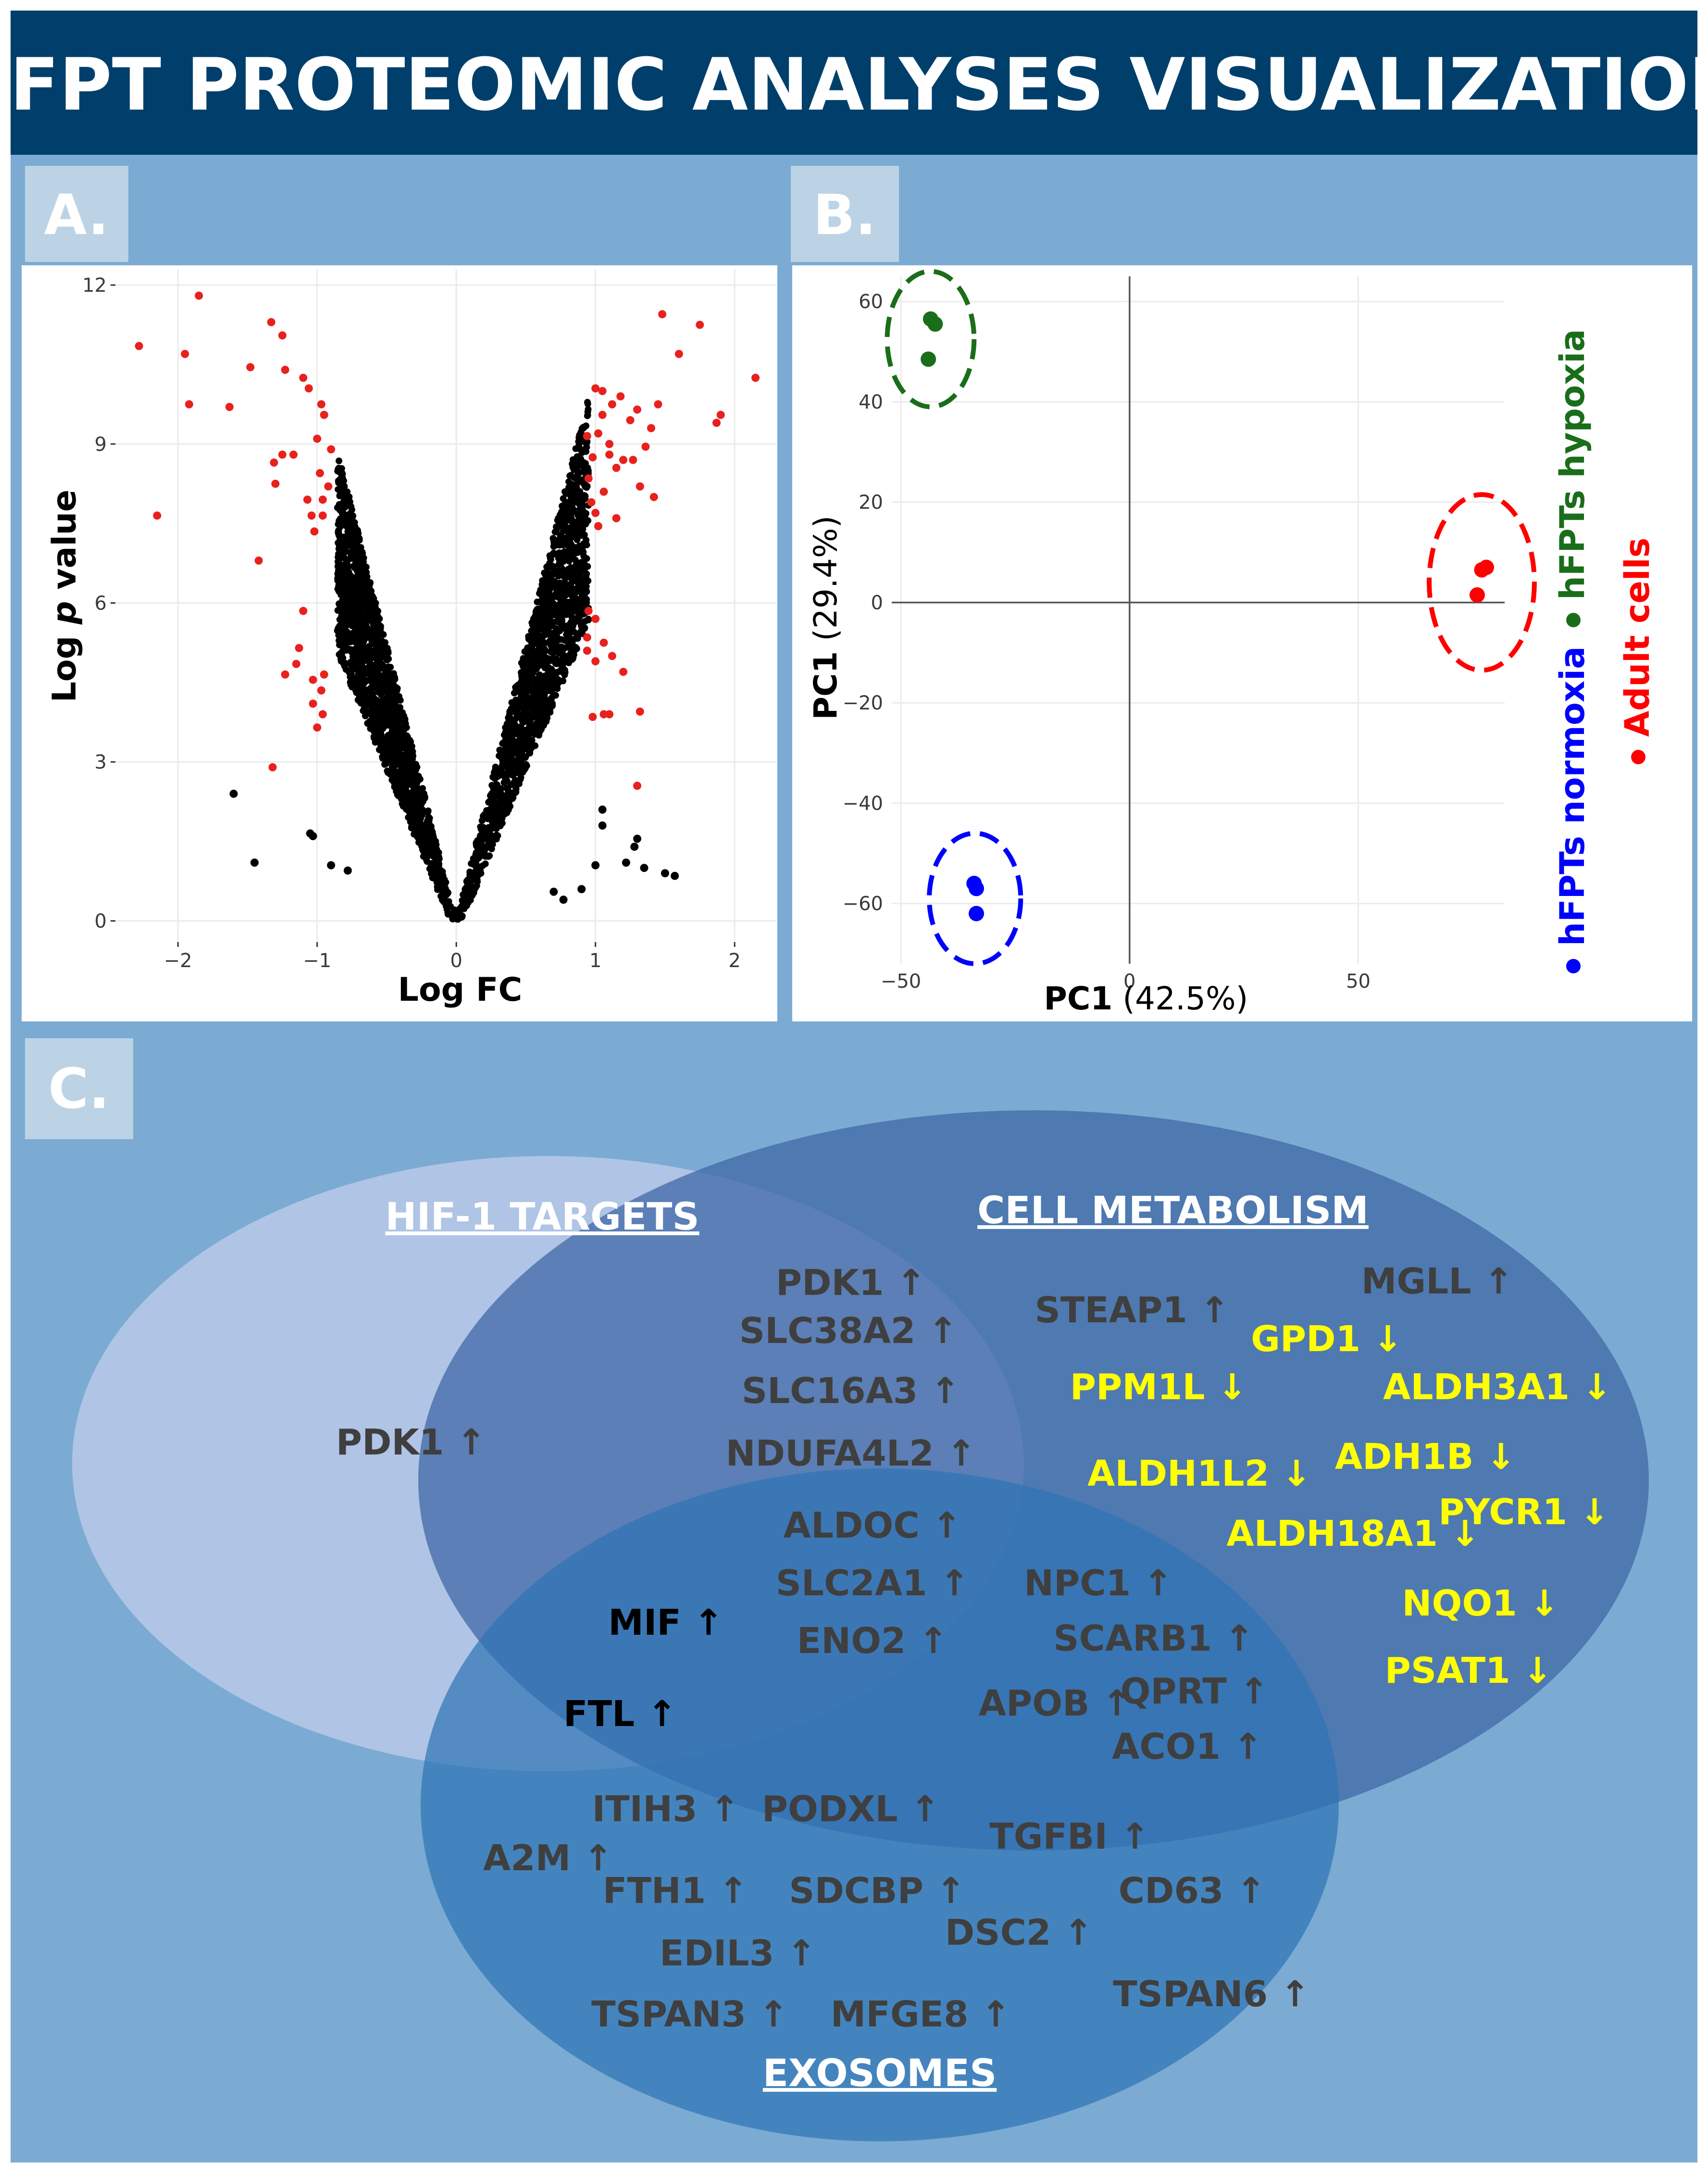 The image size is (1708, 2175). Describe the element at coordinates (851, 1809) in the screenshot. I see `gene-label-podxl: PODXL ↑` at that location.